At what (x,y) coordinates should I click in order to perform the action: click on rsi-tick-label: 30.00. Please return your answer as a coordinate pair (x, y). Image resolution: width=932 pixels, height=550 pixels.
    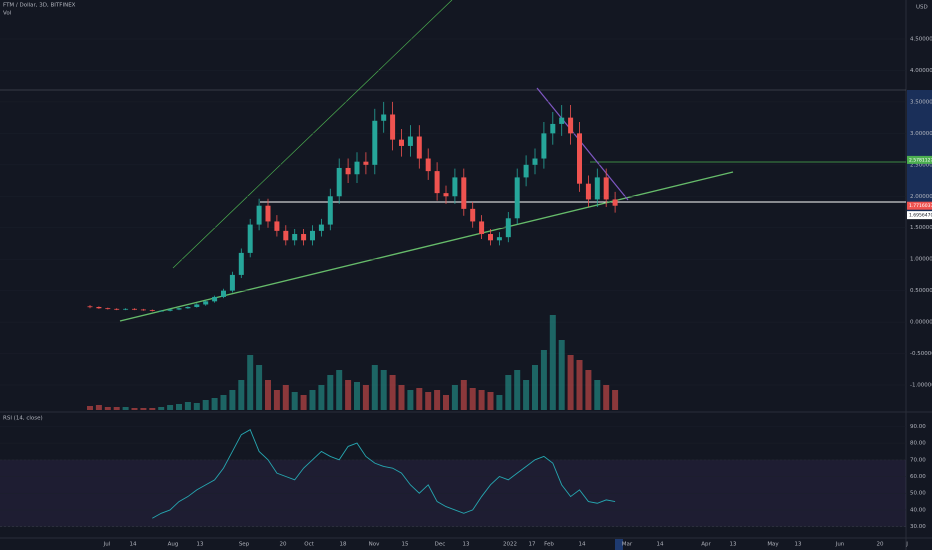
    Looking at the image, I should click on (918, 527).